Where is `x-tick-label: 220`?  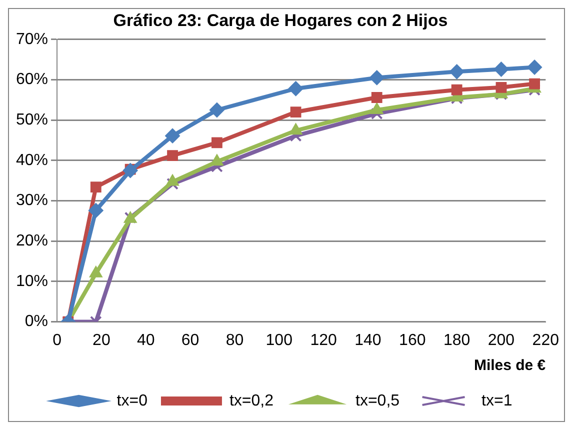 x-tick-label: 220 is located at coordinates (546, 340).